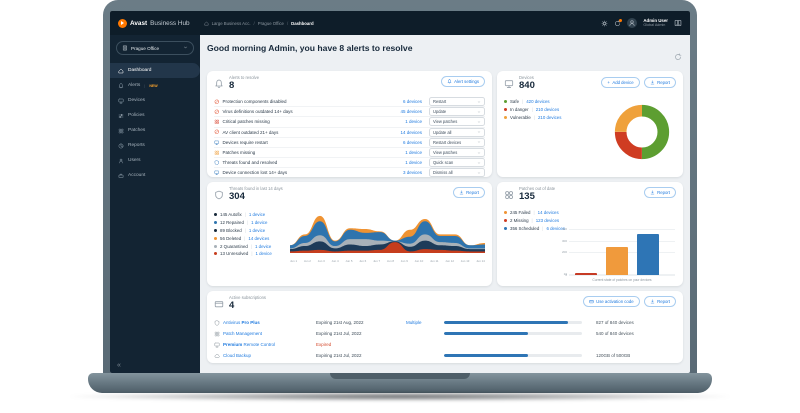 The height and width of the screenshot is (413, 800). Describe the element at coordinates (555, 228) in the screenshot. I see `legend-value-link: 6 devices` at that location.